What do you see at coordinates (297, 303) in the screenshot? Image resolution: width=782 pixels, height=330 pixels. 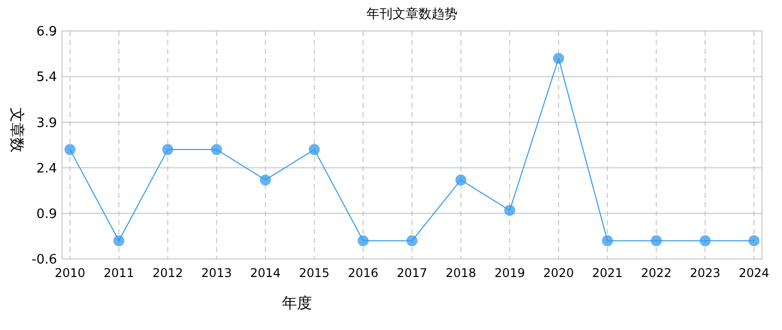 I see `x-axis-title: 年度` at bounding box center [297, 303].